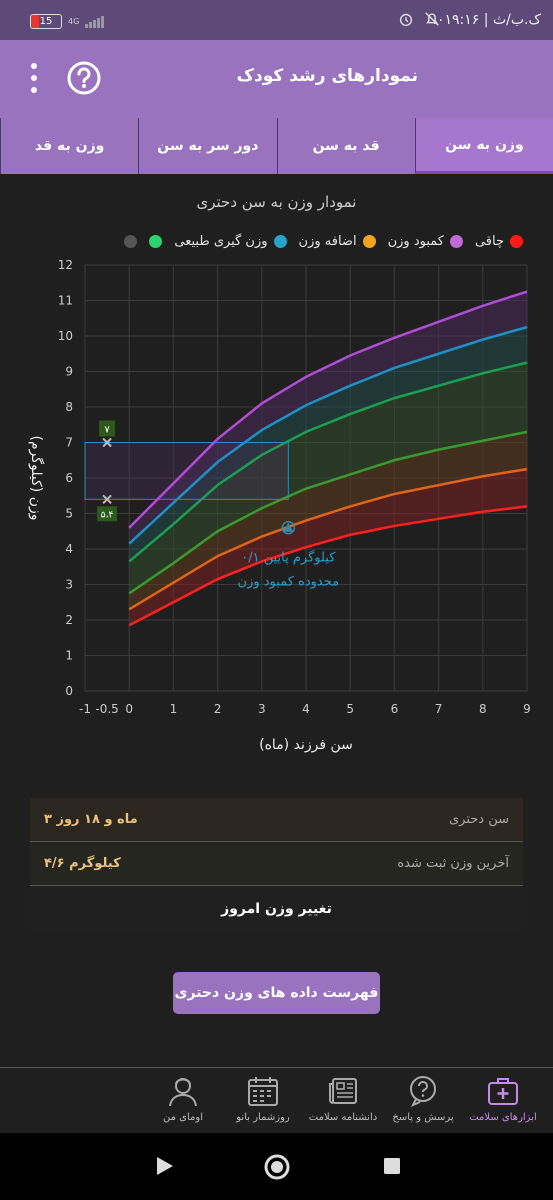 This screenshot has height=1200, width=553. I want to click on system-nav-bar, so click(276, 1166).